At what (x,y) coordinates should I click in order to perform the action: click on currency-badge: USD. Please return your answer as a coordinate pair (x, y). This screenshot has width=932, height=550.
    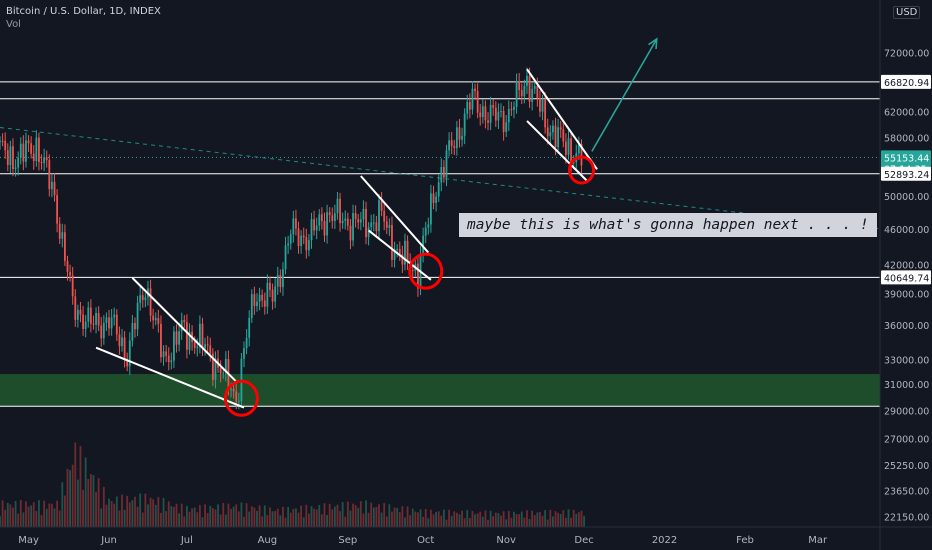
    Looking at the image, I should click on (907, 12).